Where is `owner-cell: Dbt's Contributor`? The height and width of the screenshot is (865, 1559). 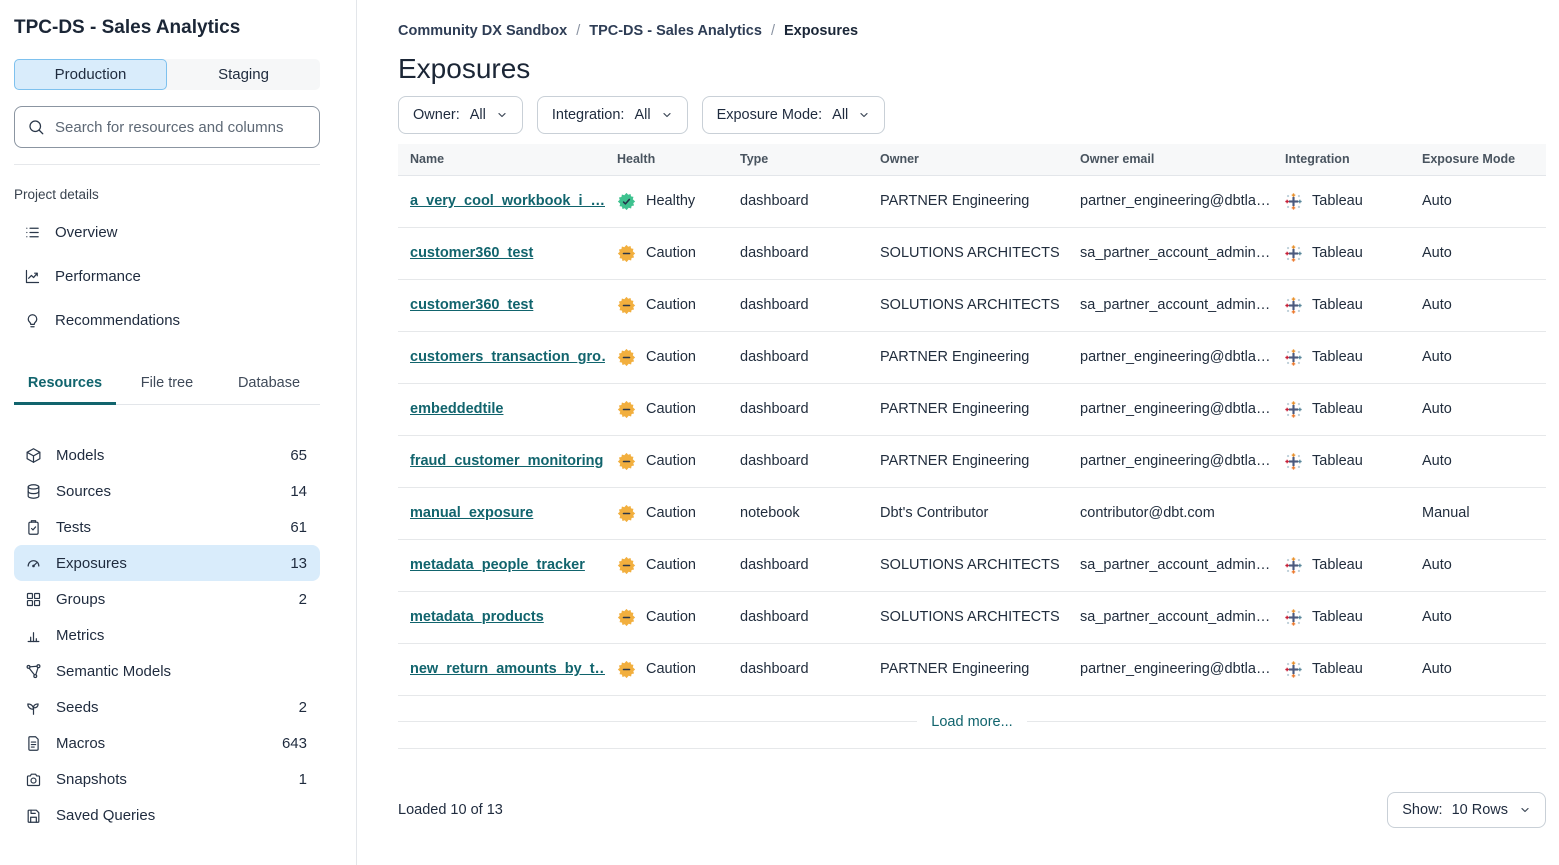 owner-cell: Dbt's Contributor is located at coordinates (968, 513).